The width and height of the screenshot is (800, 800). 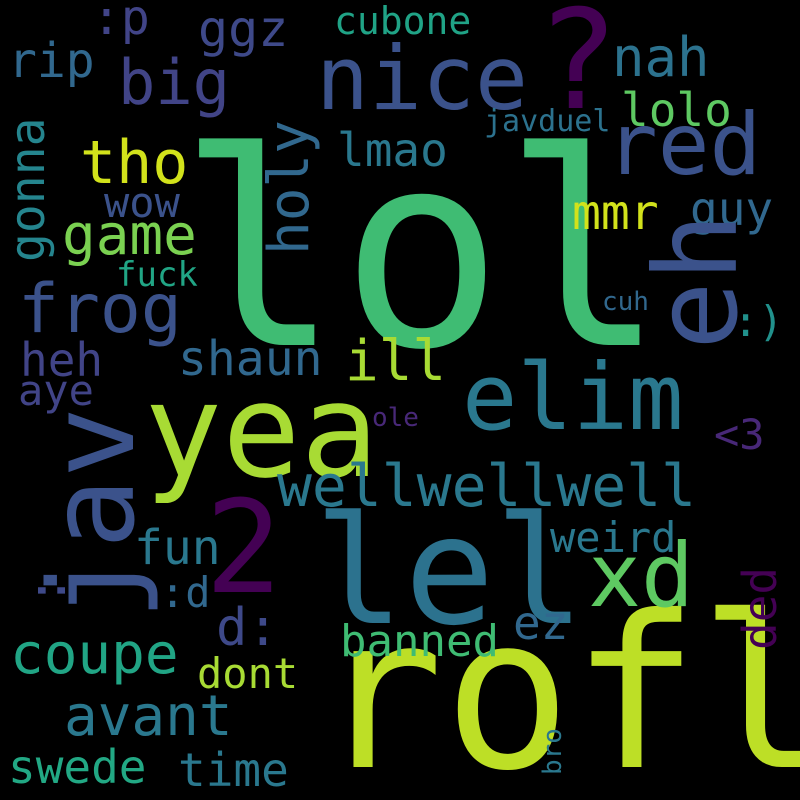 What do you see at coordinates (121, 23) in the screenshot?
I see `word-colon-p: :p` at bounding box center [121, 23].